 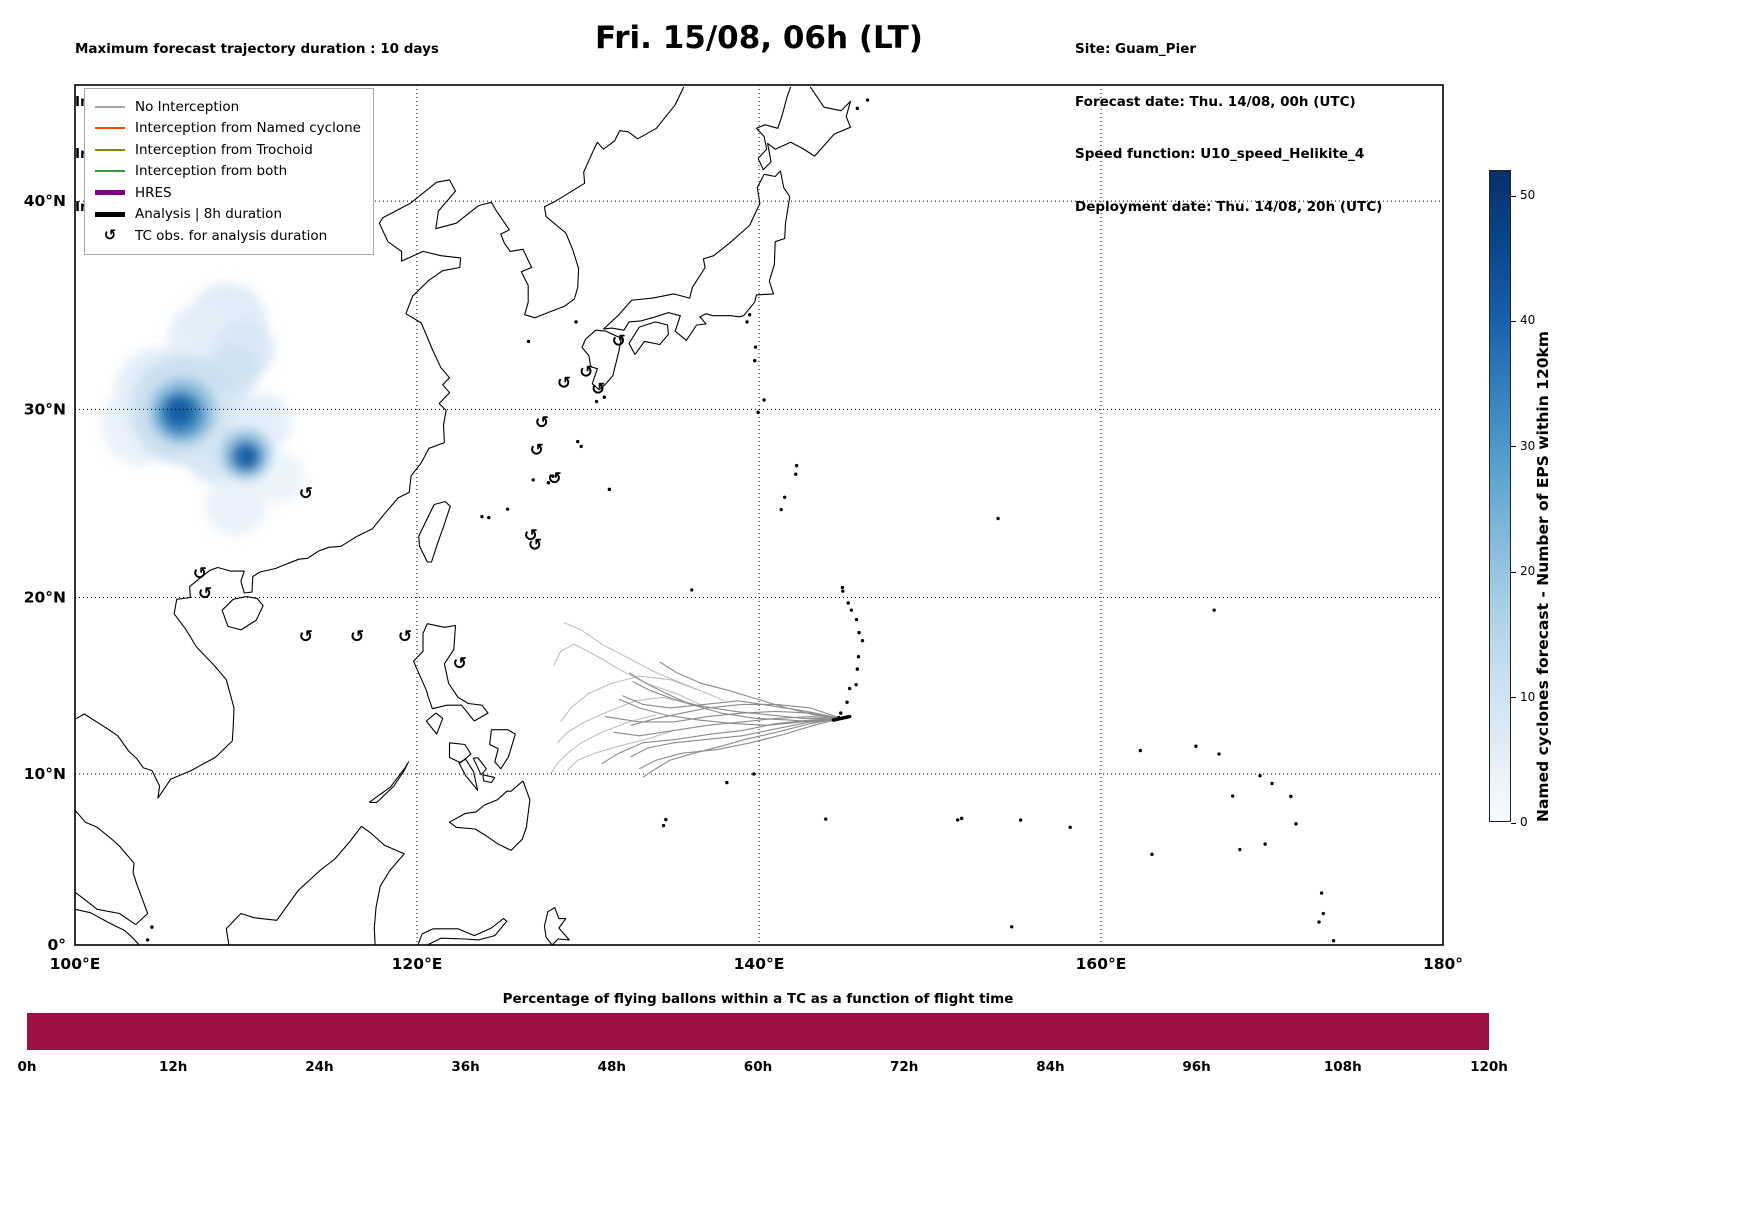 I want to click on legend-label: HRES, so click(x=153, y=192).